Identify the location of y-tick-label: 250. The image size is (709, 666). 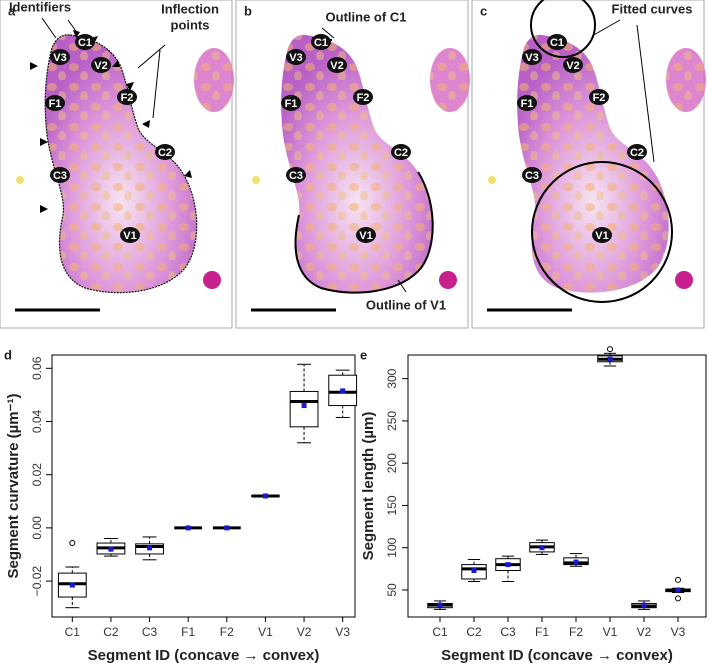
(392, 421).